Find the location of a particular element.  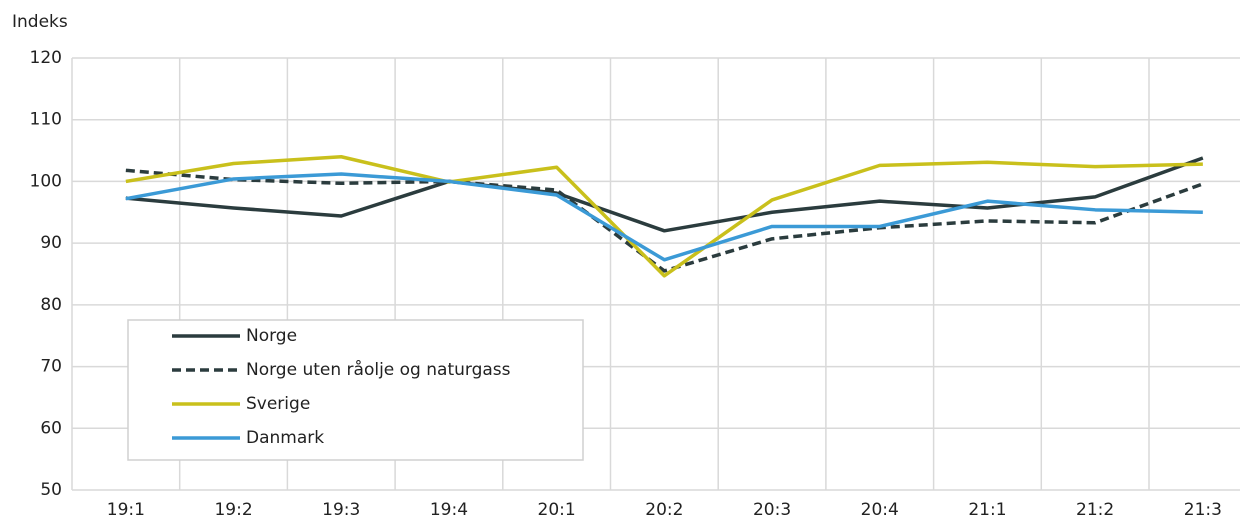

y-tick-label: 60 is located at coordinates (51, 428).